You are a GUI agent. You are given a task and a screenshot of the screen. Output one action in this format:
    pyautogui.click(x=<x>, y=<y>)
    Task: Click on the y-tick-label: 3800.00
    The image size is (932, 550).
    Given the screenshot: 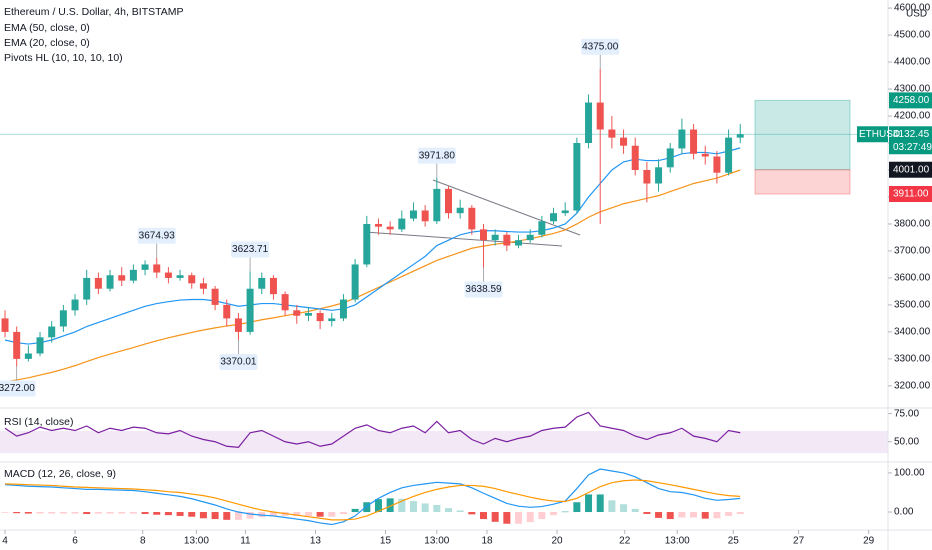 What is the action you would take?
    pyautogui.click(x=912, y=224)
    